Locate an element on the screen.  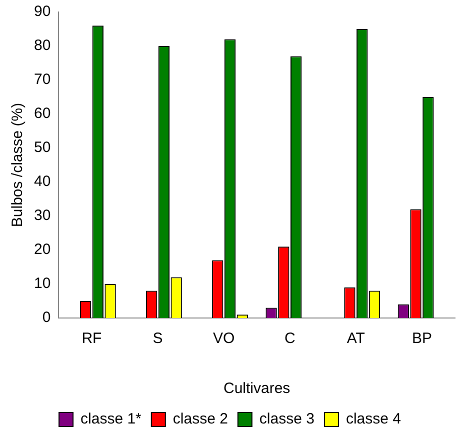
y-tick-label: 60 is located at coordinates (42, 113).